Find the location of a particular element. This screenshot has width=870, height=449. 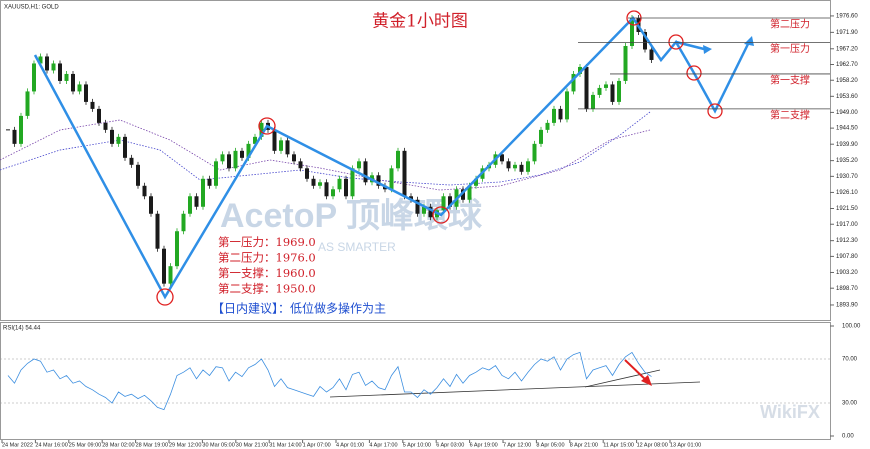

x-tick-label: 24 Mar 2022 is located at coordinates (17, 445).